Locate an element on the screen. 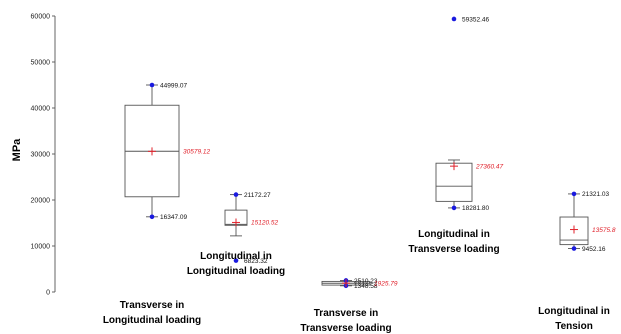  mean-label: 1925.79 is located at coordinates (386, 283).